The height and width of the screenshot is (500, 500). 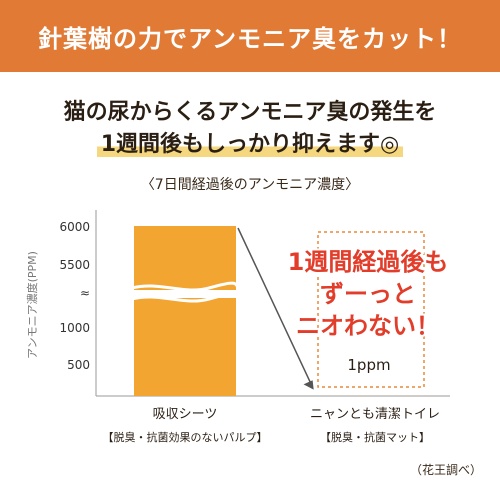 I want to click on callout-line: 1週間経過後も, so click(x=368, y=262).